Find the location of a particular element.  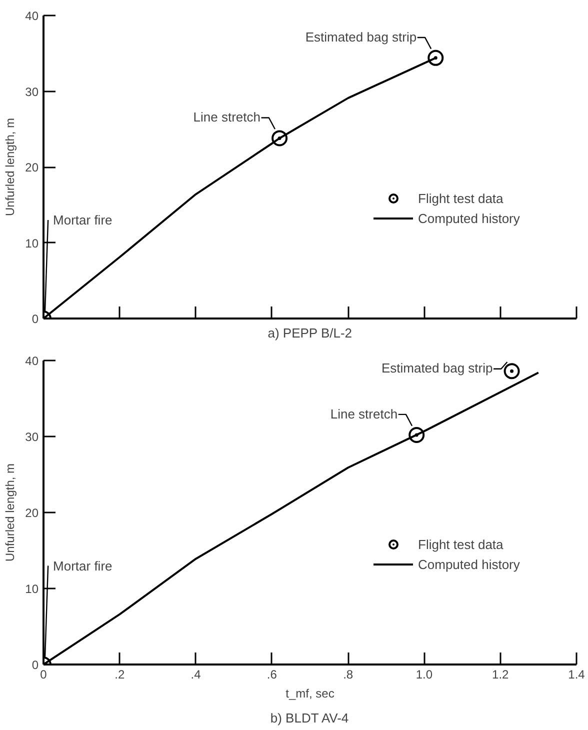

x-tick-label: 1.0 is located at coordinates (424, 675).